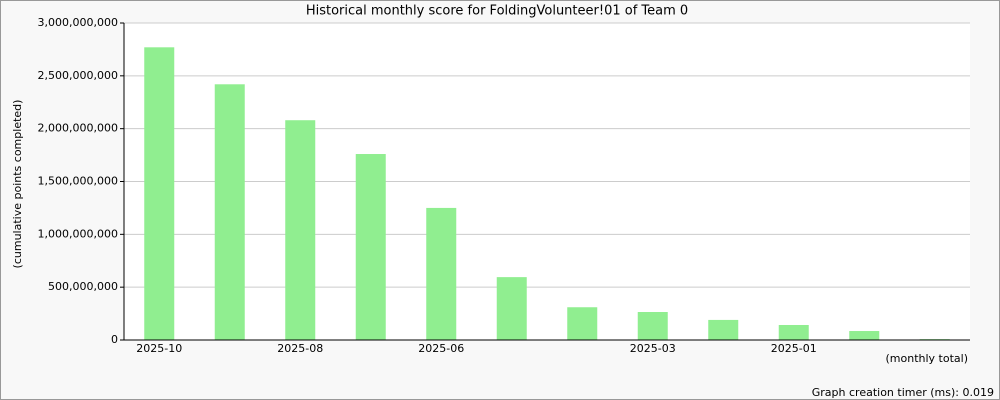 The height and width of the screenshot is (400, 1000). What do you see at coordinates (83, 286) in the screenshot?
I see `y-tick-label: 500,000,000` at bounding box center [83, 286].